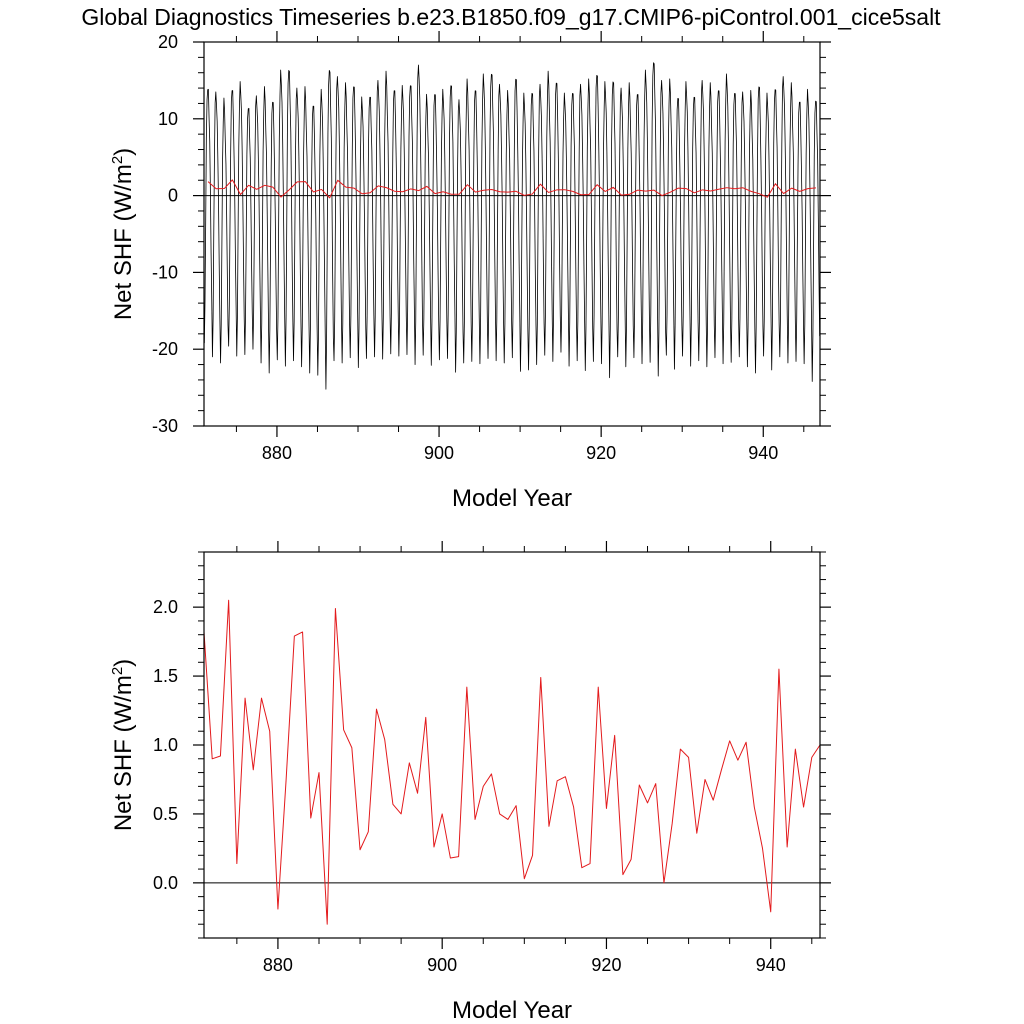 The width and height of the screenshot is (1024, 1024). I want to click on y-tick-label: 2.0, so click(165, 607).